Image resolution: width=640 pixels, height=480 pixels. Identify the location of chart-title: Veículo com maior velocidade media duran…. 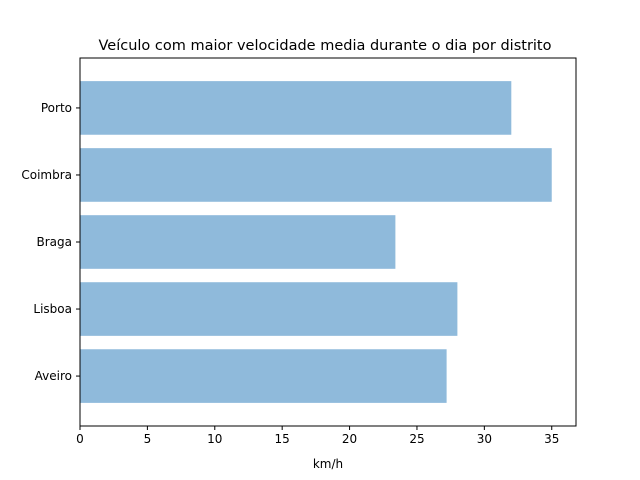
(325, 46).